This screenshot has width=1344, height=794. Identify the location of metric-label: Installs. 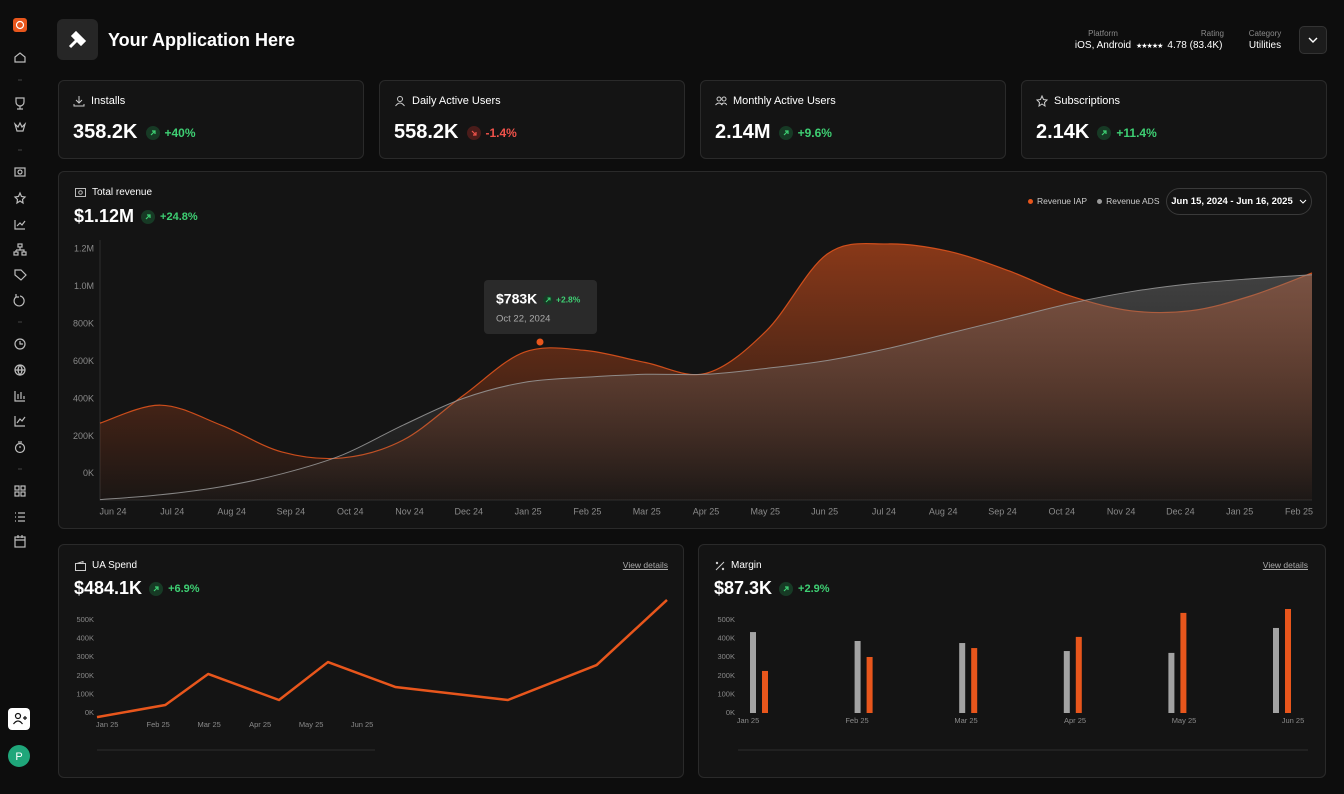
(108, 101).